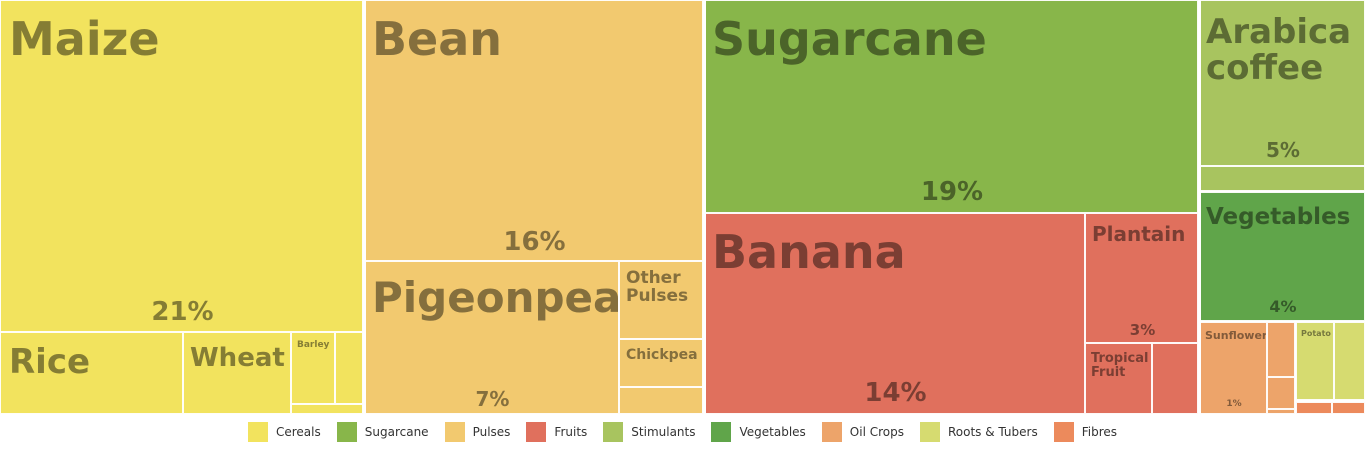 Image resolution: width=1365 pixels, height=454 pixels. I want to click on legend-item: Cereals, so click(284, 432).